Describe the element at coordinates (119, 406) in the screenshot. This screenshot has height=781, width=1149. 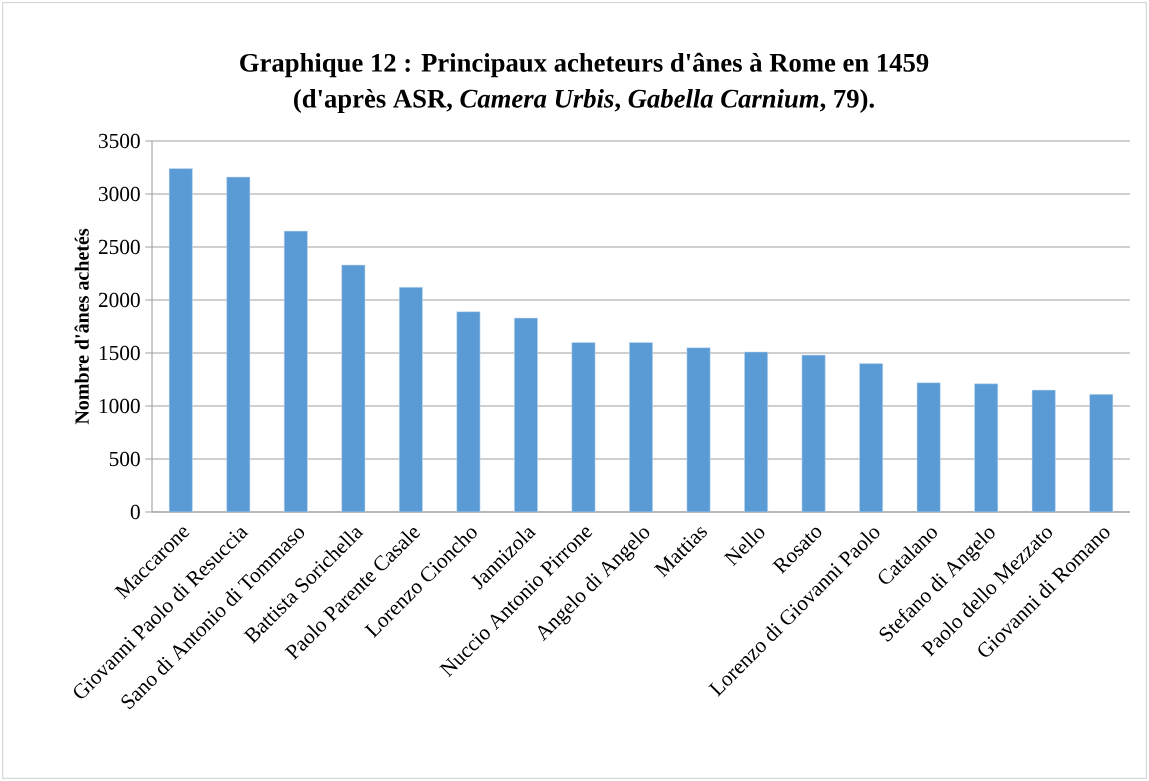
I see `y-tick-label: 1000` at that location.